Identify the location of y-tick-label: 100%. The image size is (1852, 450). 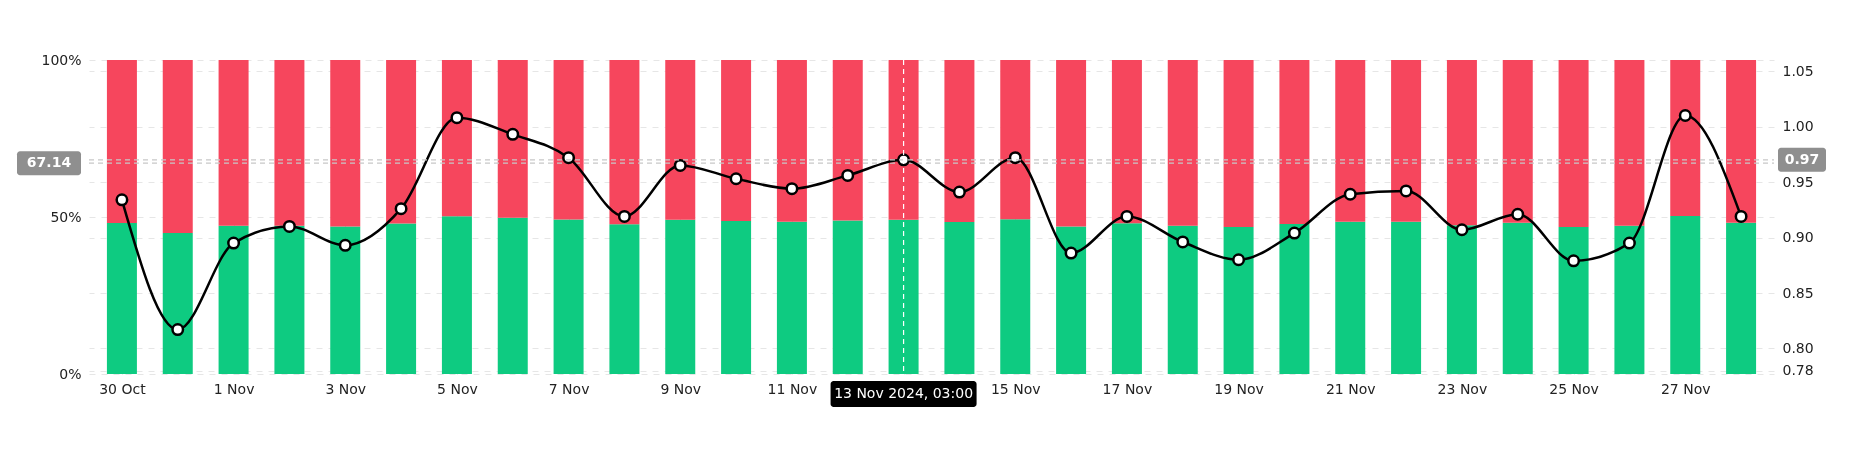
(61, 59).